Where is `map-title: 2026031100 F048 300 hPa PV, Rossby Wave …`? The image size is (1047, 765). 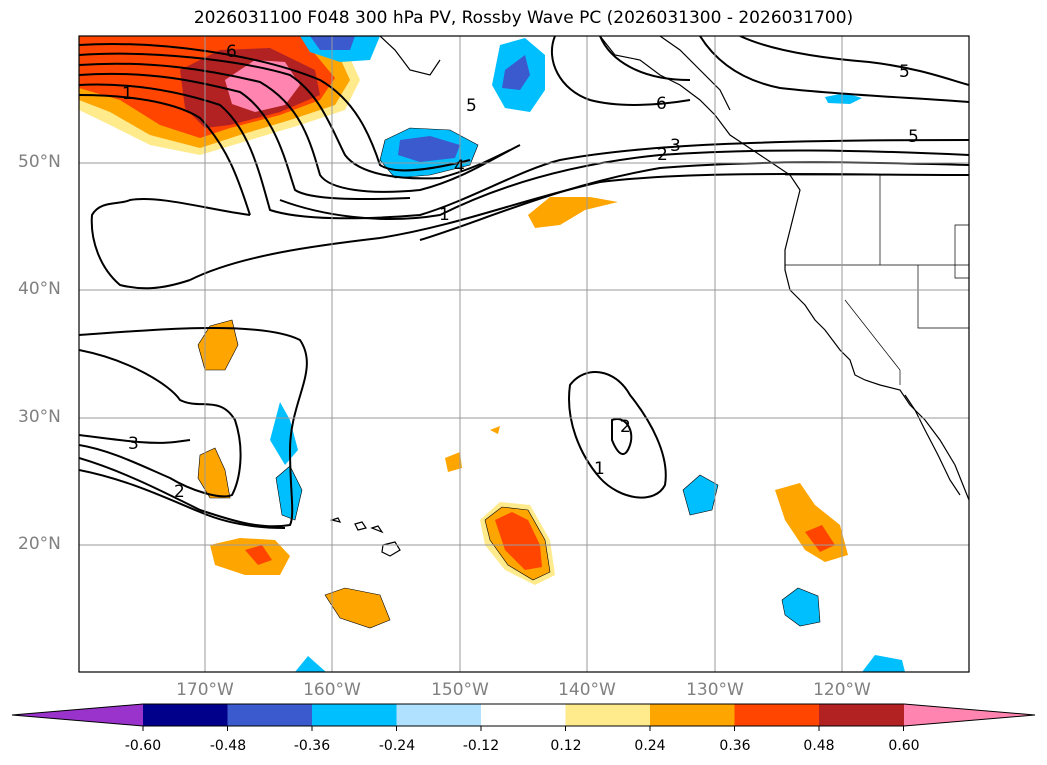 map-title: 2026031100 F048 300 hPa PV, Rossby Wave … is located at coordinates (523, 18).